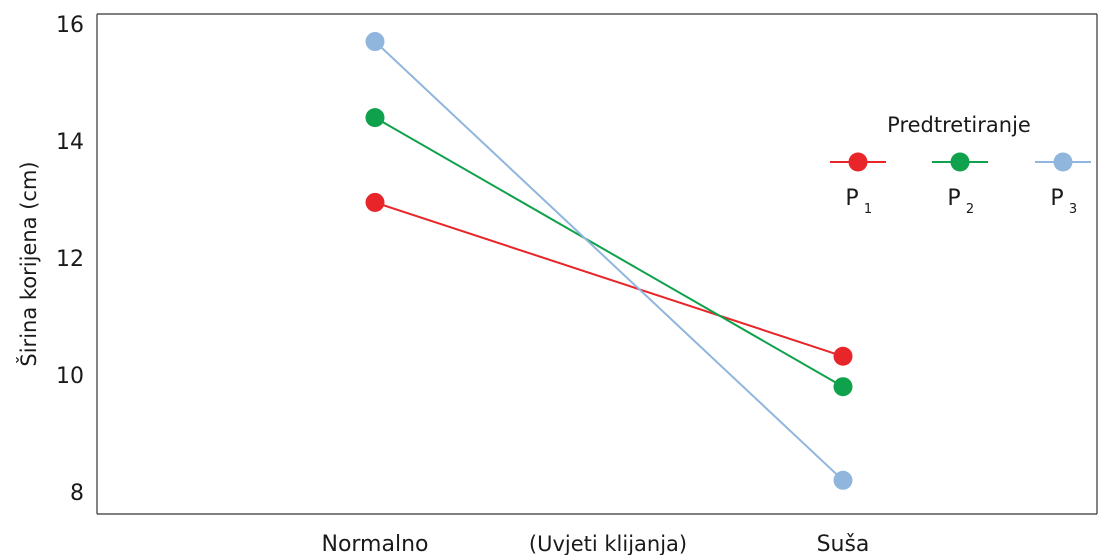  What do you see at coordinates (970, 209) in the screenshot?
I see `legend-label-subscript: 2` at bounding box center [970, 209].